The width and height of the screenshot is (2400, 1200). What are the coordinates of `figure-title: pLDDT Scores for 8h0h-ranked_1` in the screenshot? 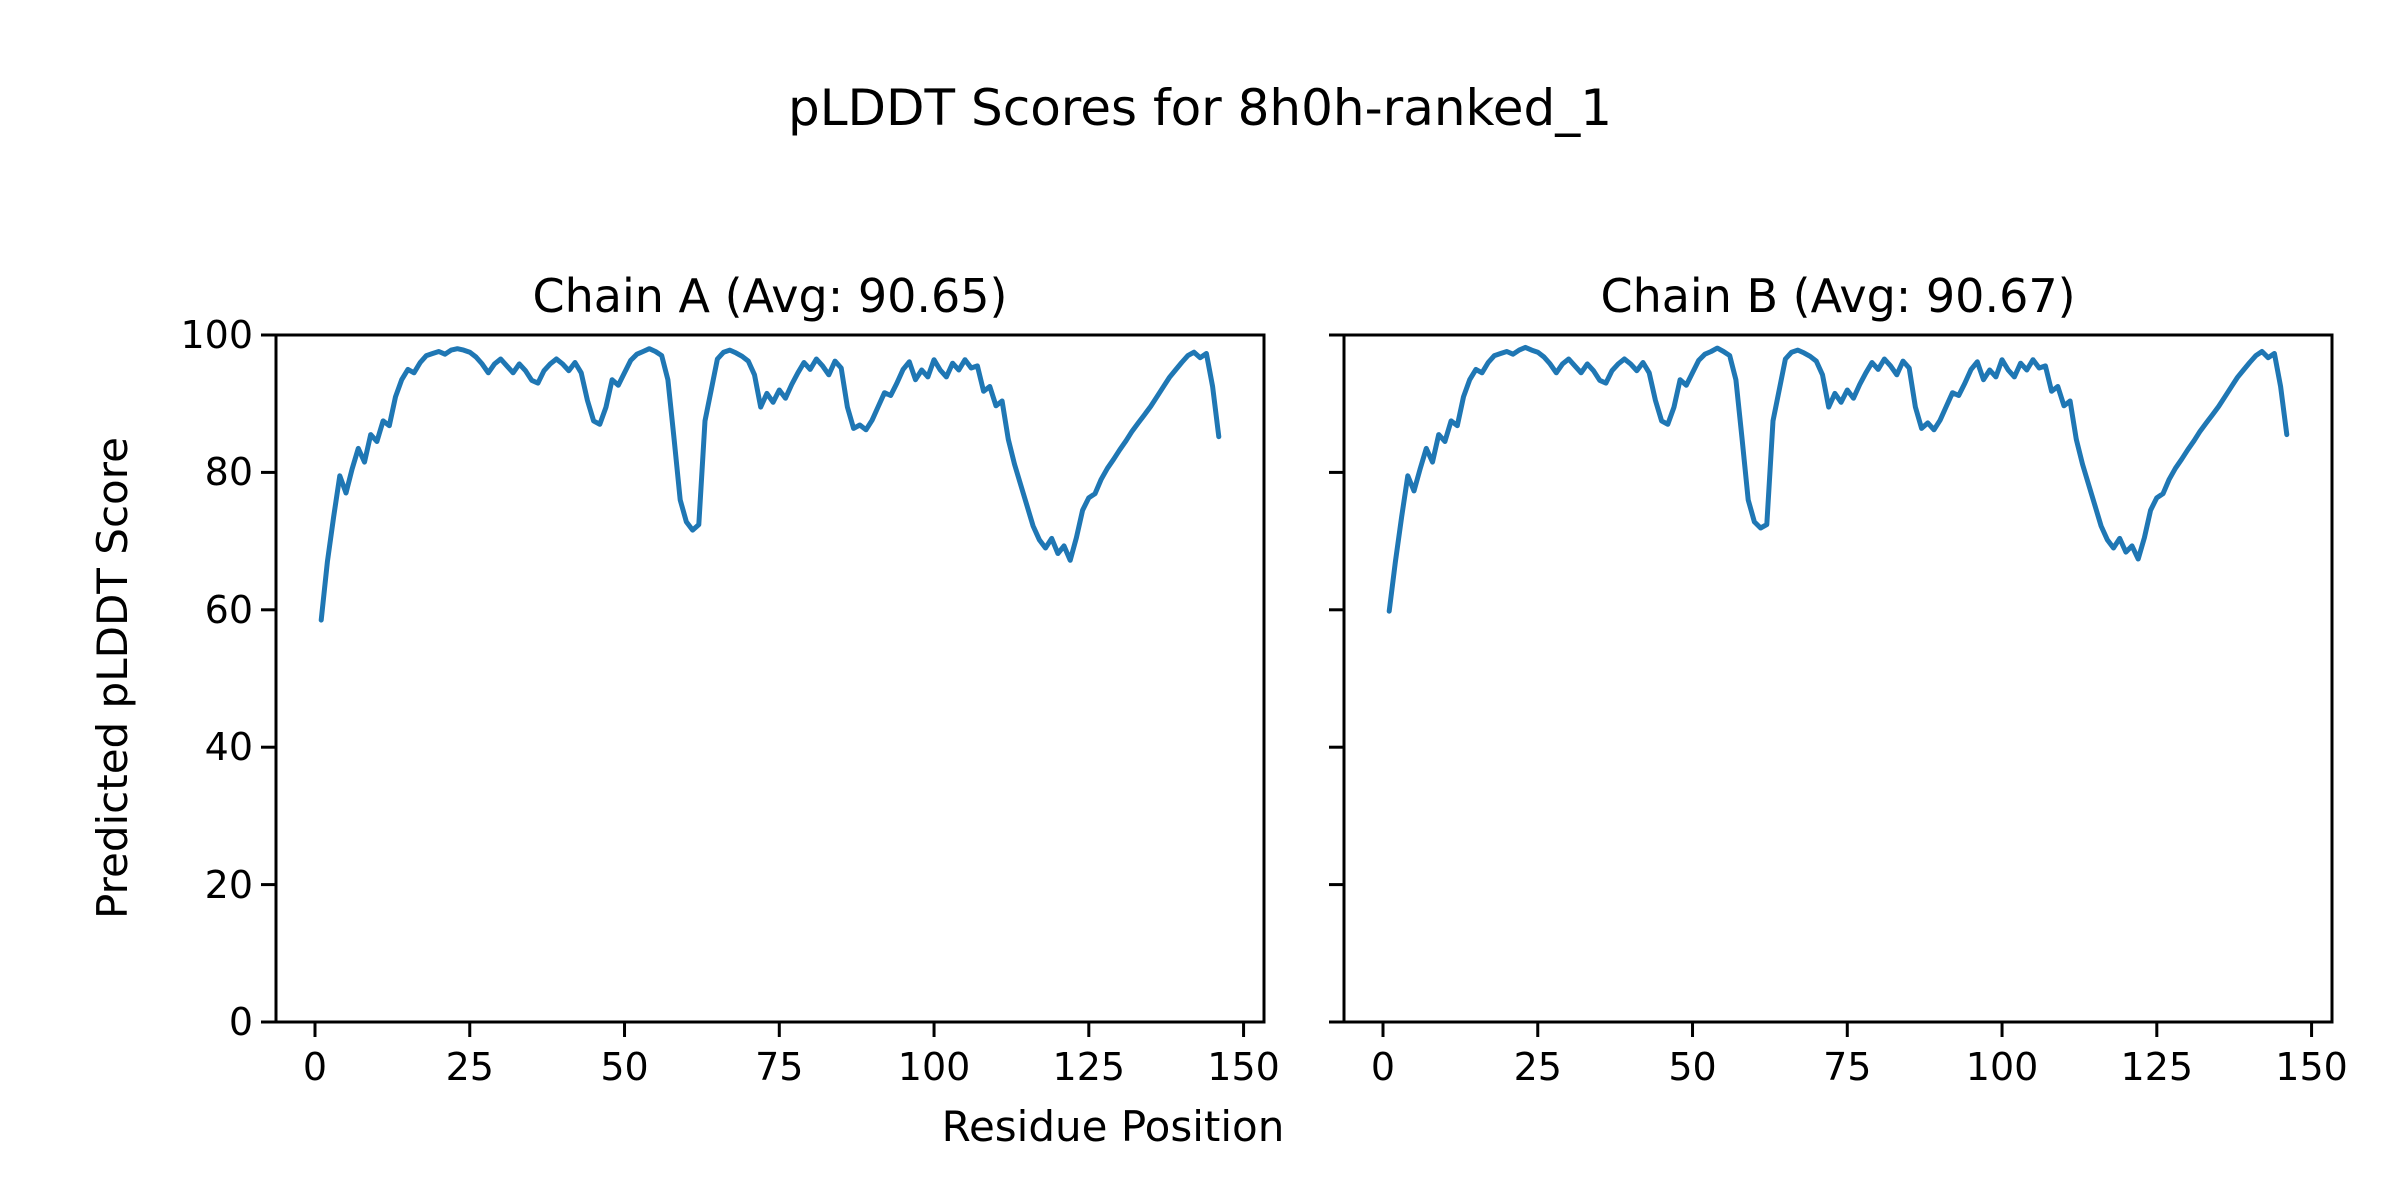 It's located at (1200, 108).